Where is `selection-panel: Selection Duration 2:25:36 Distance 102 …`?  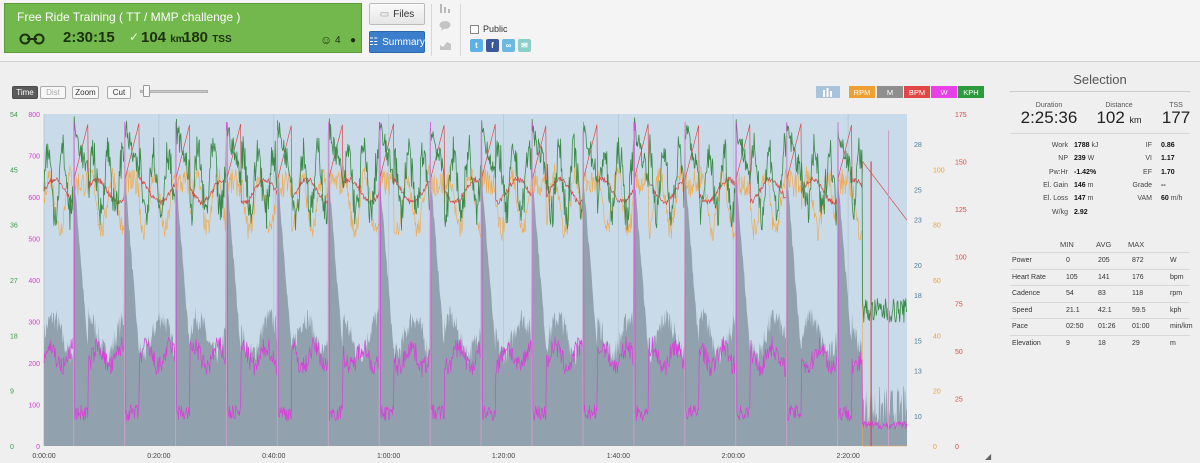 selection-panel: Selection Duration 2:25:36 Distance 102 … is located at coordinates (1100, 262).